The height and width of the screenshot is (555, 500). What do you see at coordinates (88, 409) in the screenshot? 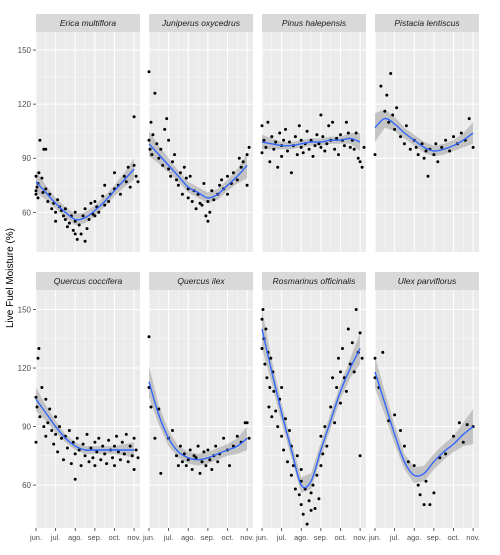
I see `panel-background` at bounding box center [88, 409].